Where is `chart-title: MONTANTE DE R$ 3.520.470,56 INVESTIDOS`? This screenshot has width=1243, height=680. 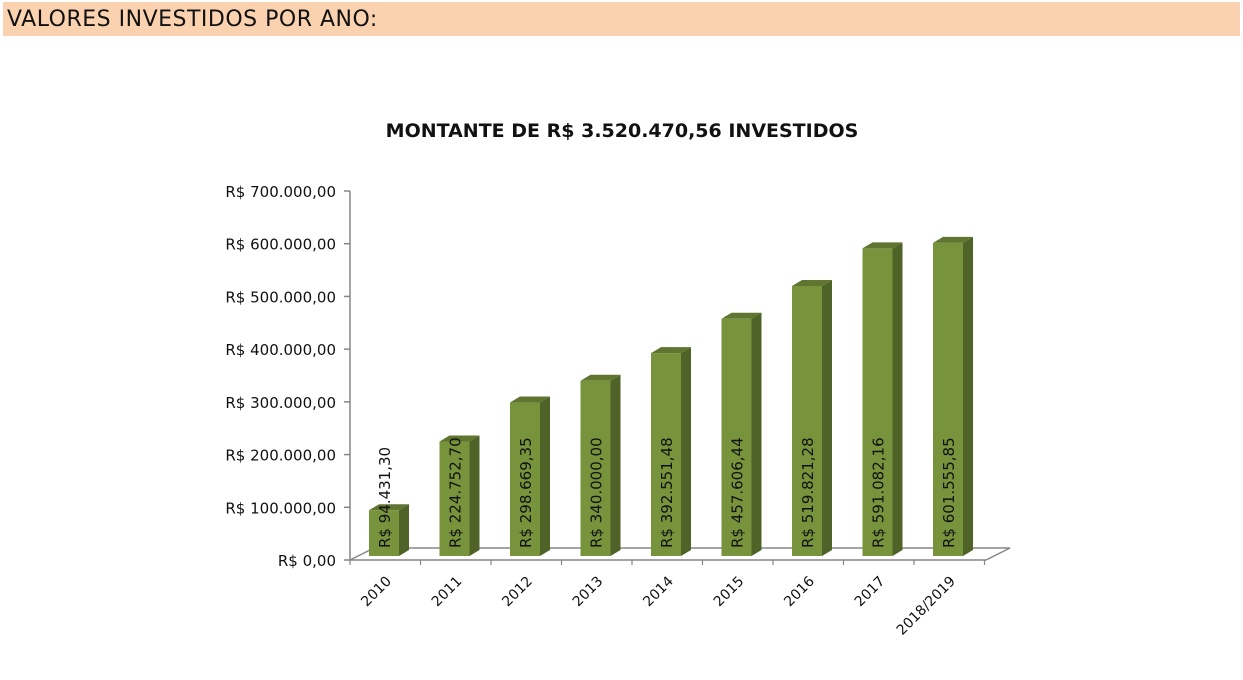 chart-title: MONTANTE DE R$ 3.520.470,56 INVESTIDOS is located at coordinates (622, 131).